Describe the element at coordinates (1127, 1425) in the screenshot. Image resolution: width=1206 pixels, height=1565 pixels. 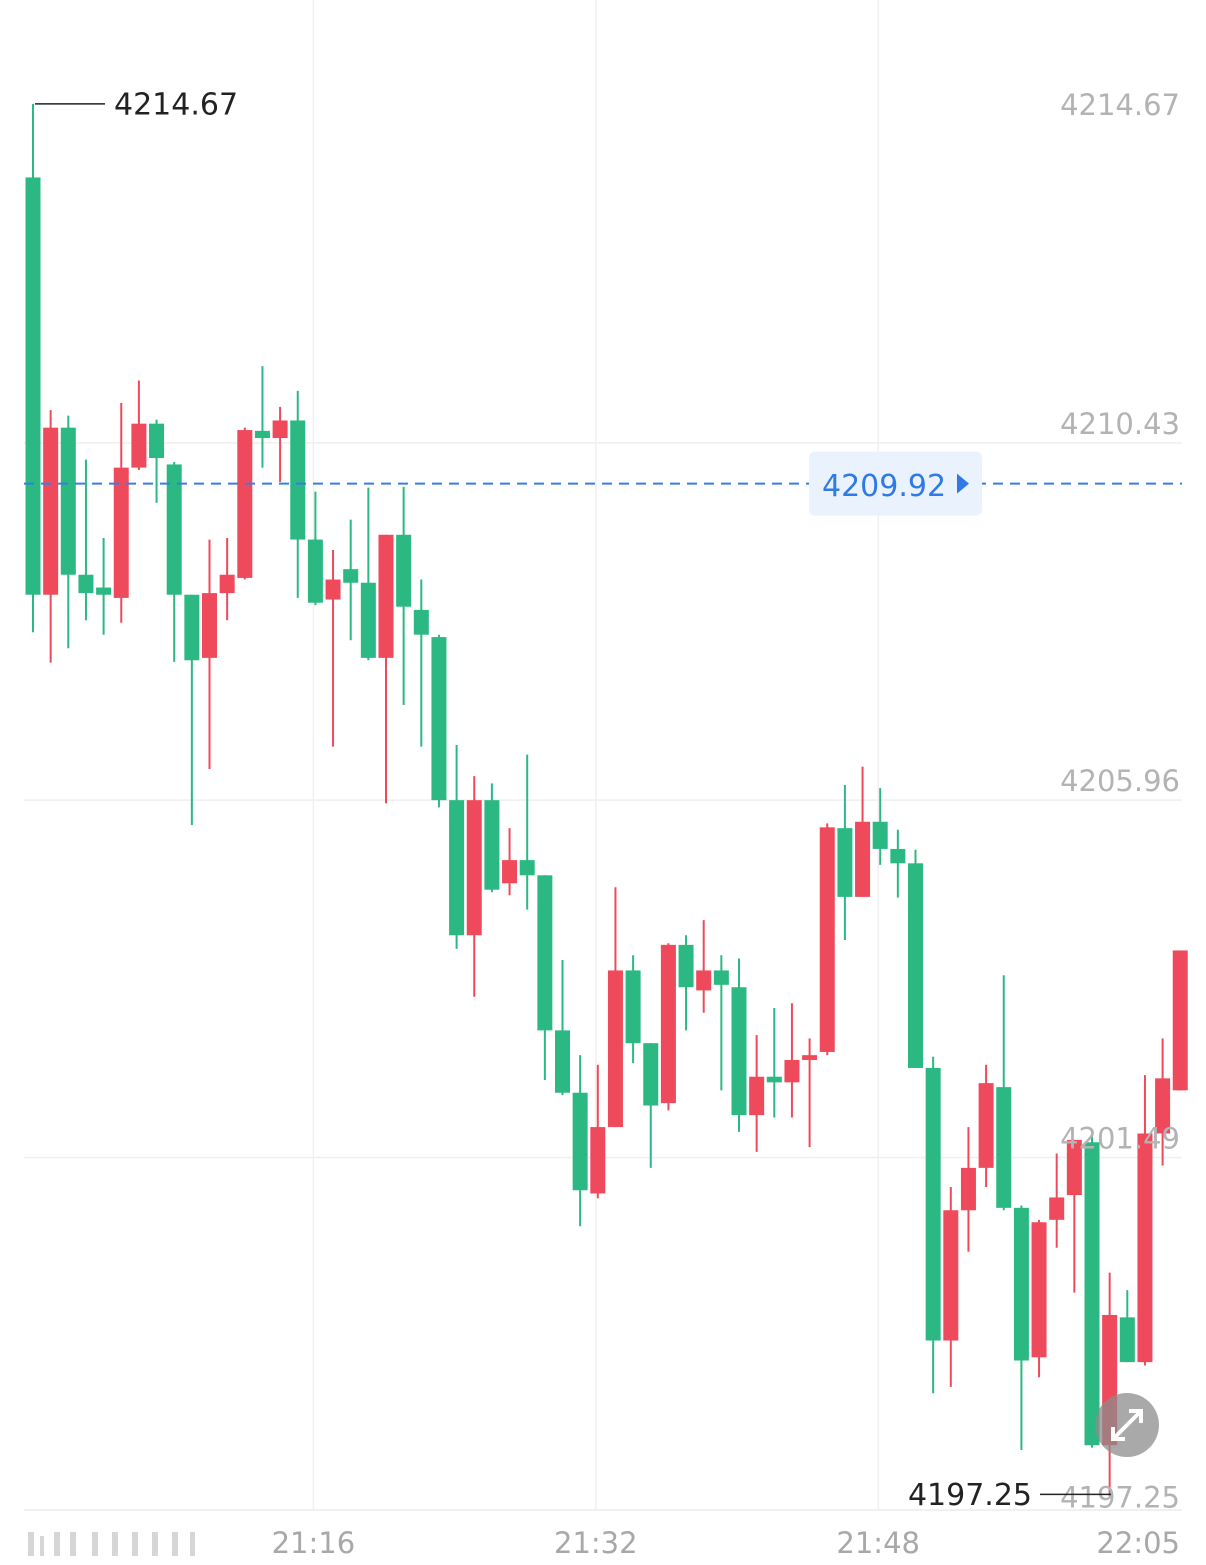
I see `expand-button` at that location.